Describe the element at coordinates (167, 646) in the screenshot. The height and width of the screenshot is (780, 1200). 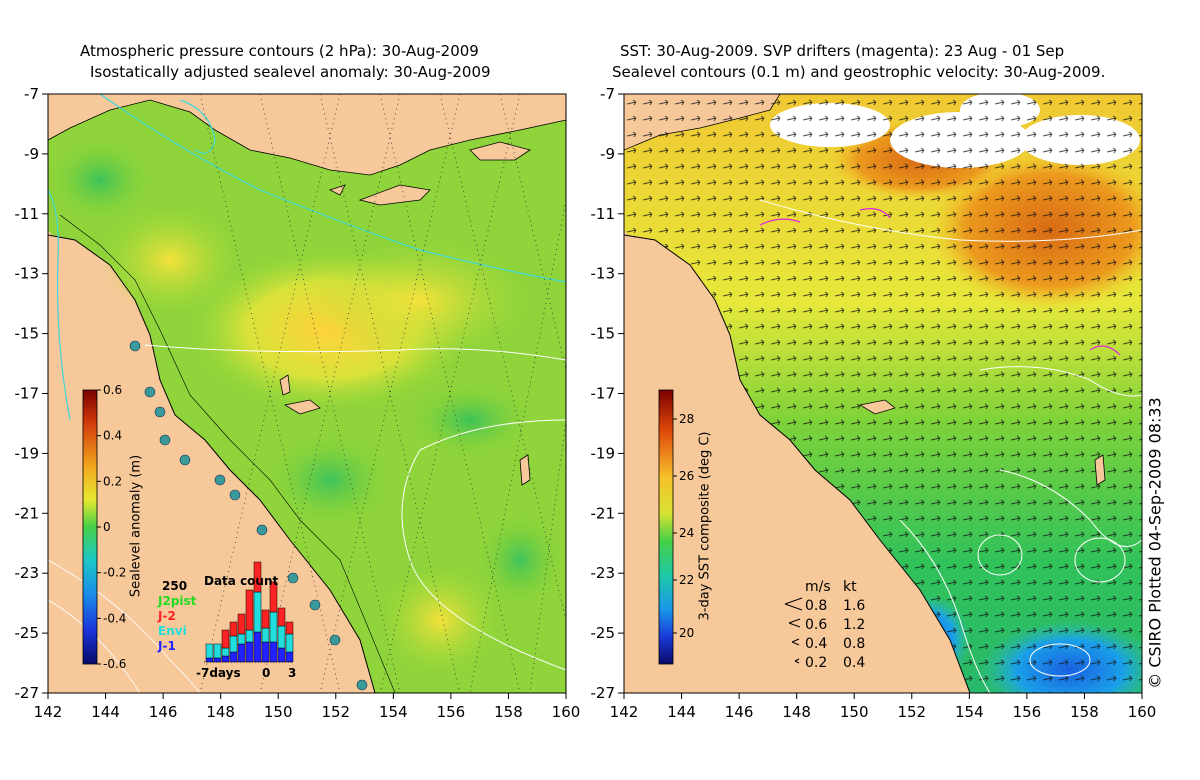
I see `data-count-legend-item: J-1` at that location.